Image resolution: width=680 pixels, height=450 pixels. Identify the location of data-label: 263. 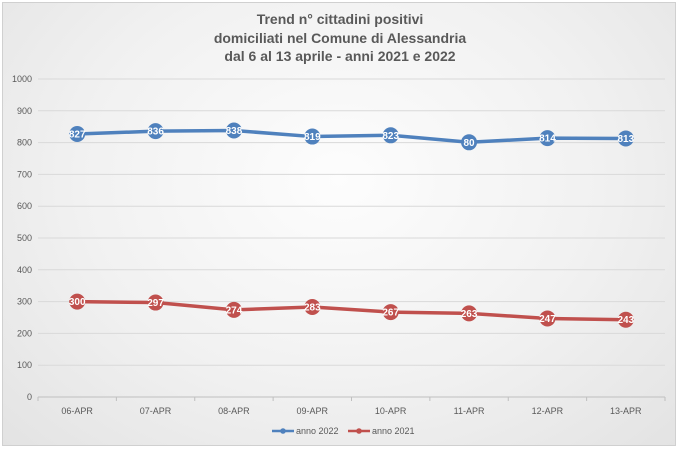
(469, 314).